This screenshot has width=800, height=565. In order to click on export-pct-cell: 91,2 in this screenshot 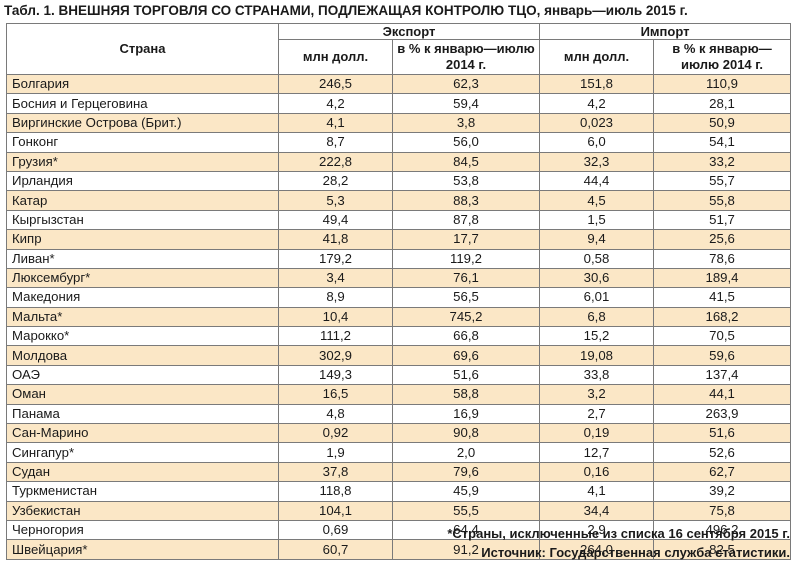, I will do `click(466, 549)`.